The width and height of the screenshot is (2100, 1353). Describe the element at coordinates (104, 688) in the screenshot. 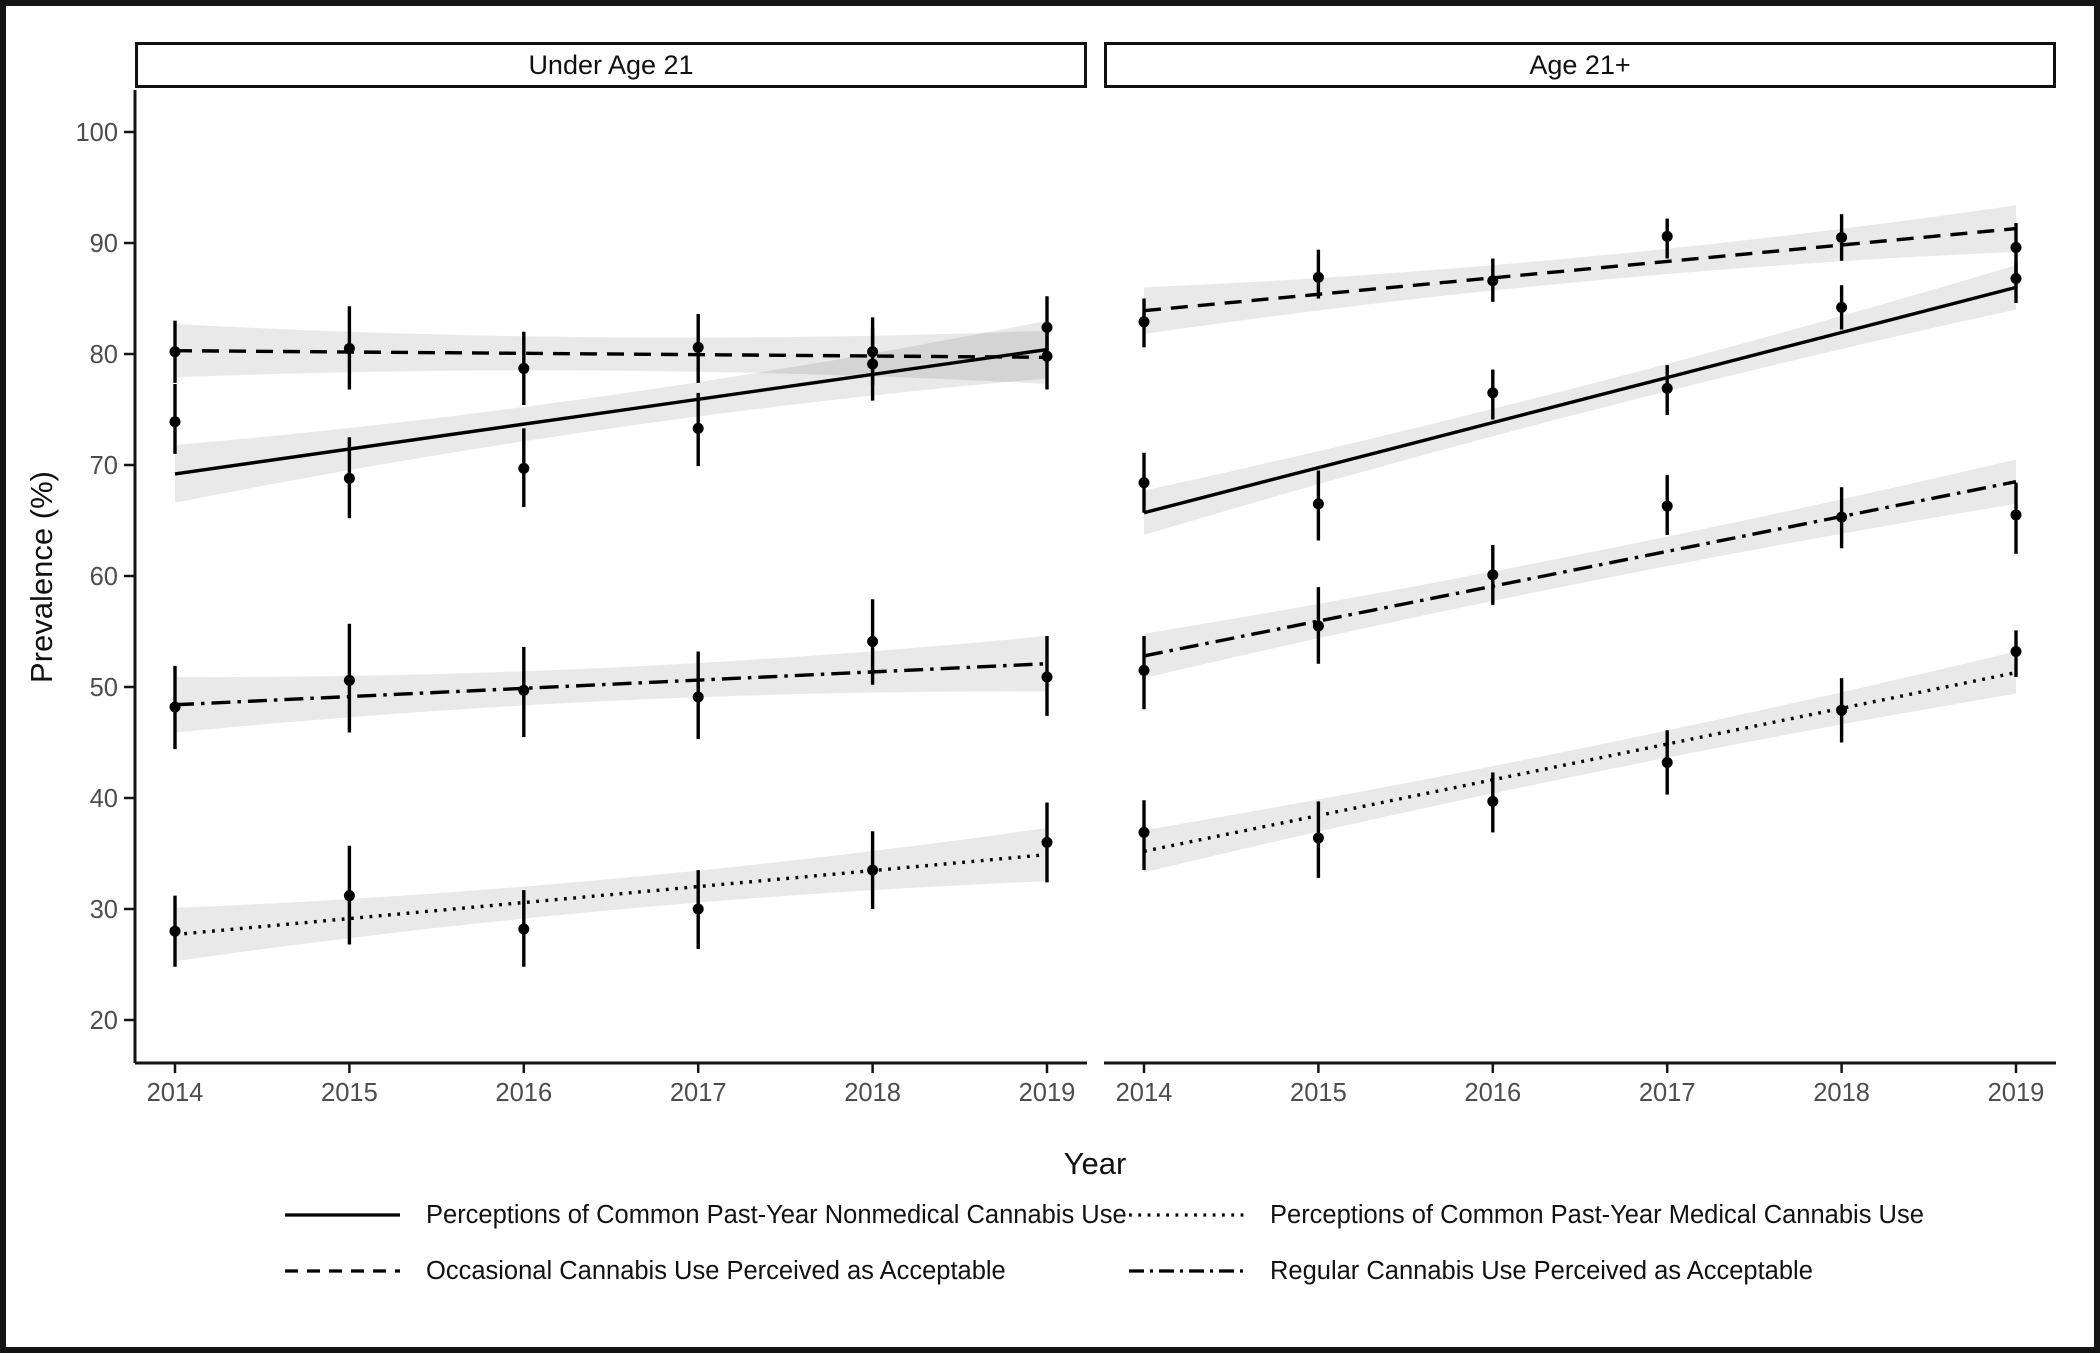

I see `y-tick-label: 50` at that location.